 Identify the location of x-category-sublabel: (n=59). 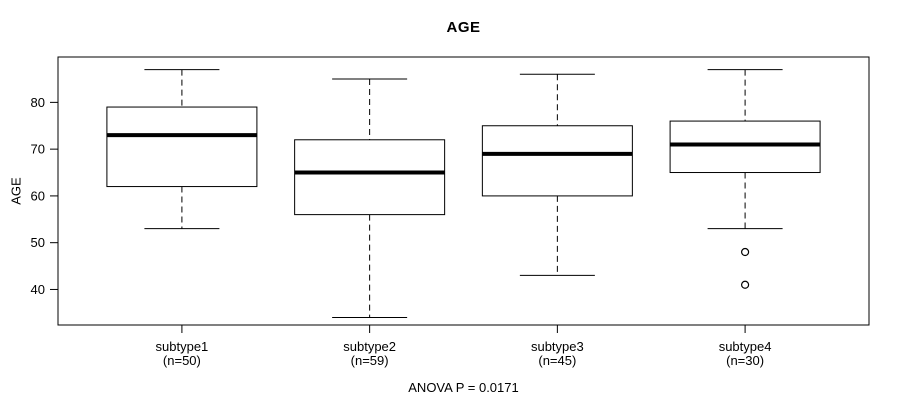
(370, 360).